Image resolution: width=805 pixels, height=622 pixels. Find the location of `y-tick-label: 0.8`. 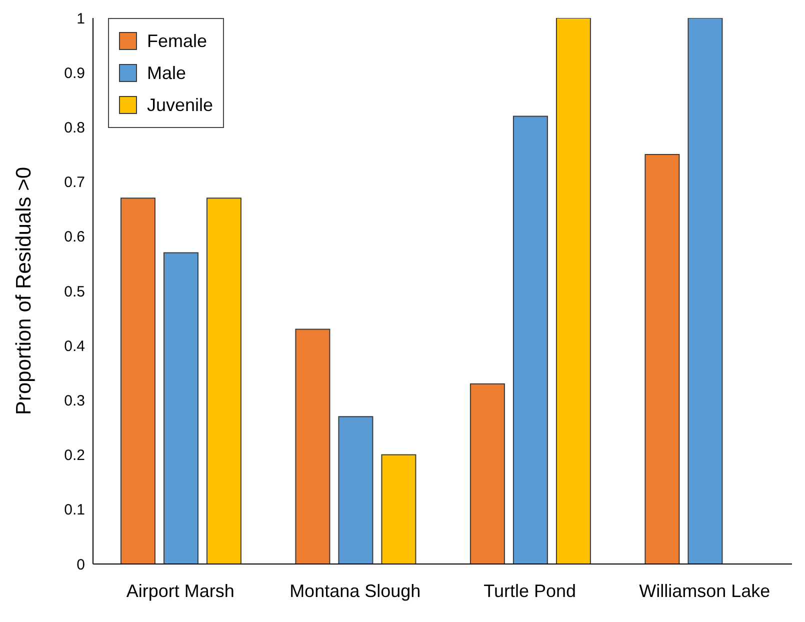

y-tick-label: 0.8 is located at coordinates (74, 128).